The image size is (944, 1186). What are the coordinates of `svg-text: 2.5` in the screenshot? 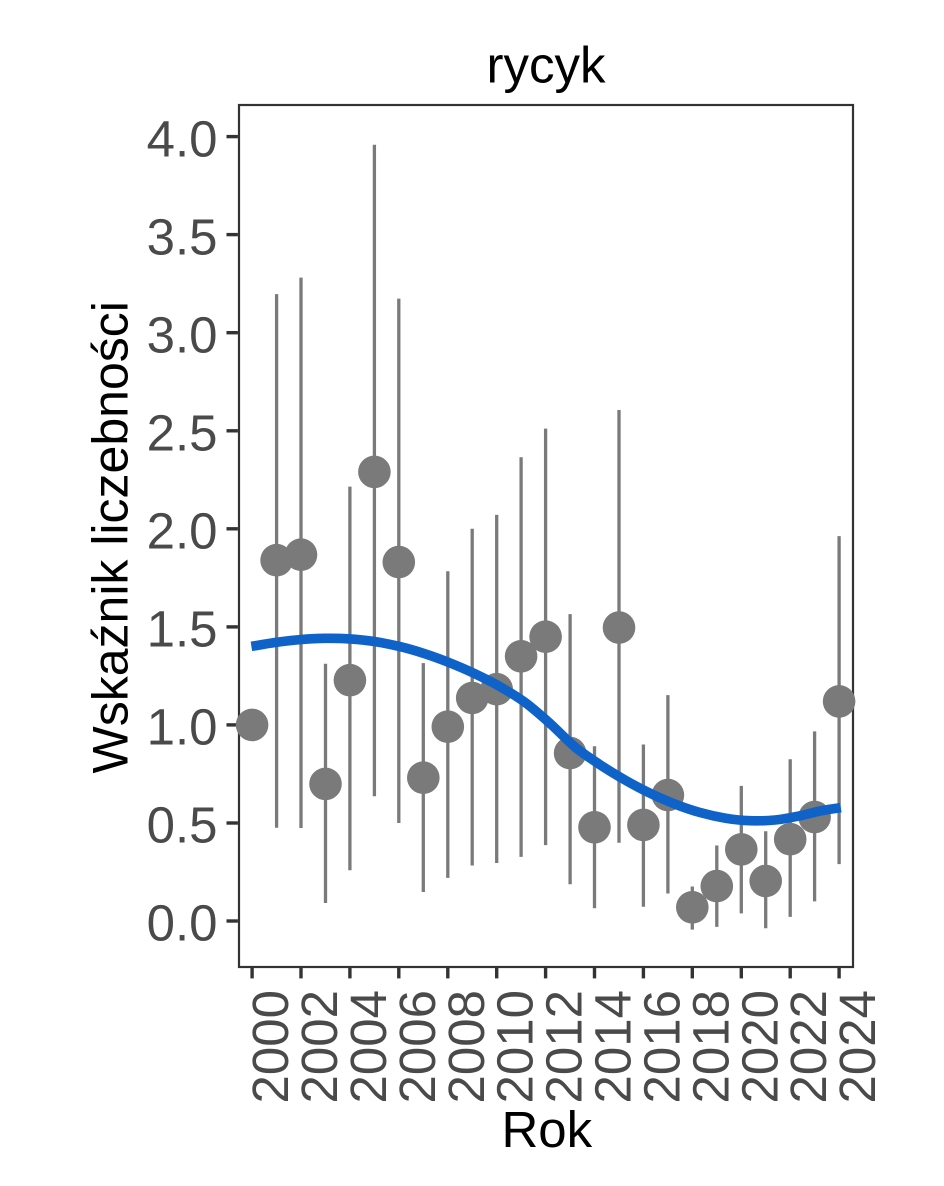 It's located at (182, 432).